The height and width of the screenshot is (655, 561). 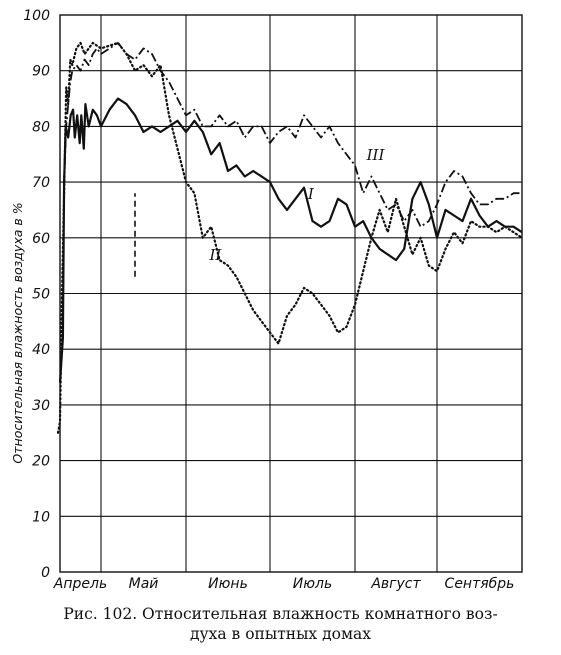 What do you see at coordinates (144, 584) in the screenshot?
I see `x-month-label-2: Май` at bounding box center [144, 584].